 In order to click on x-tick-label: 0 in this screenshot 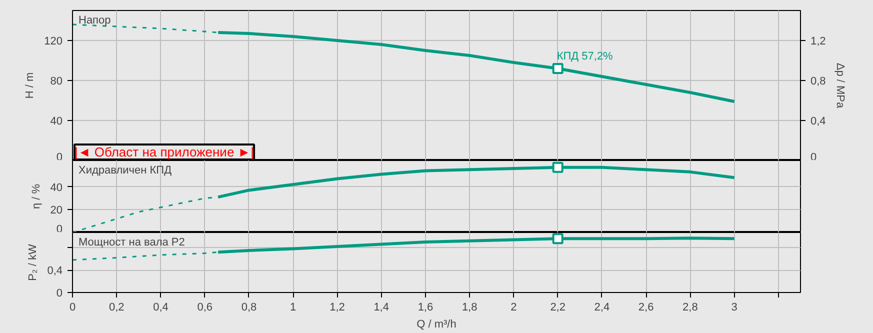, I will do `click(72, 308)`.